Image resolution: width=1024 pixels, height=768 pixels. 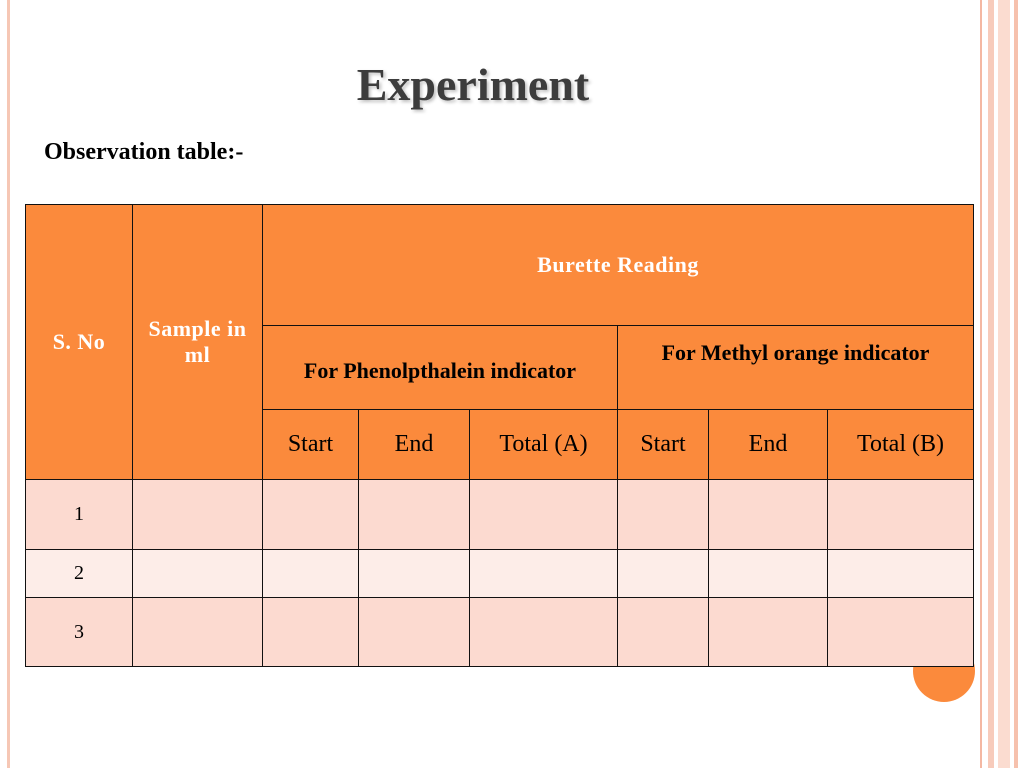 What do you see at coordinates (440, 367) in the screenshot?
I see `header-phenolphthalein: For Phenolpthalein indicator` at bounding box center [440, 367].